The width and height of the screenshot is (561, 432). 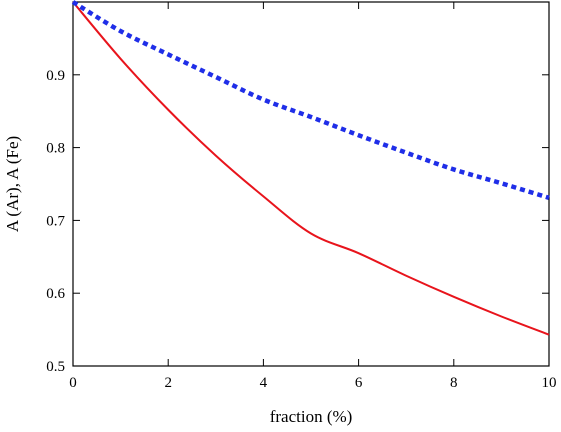 I want to click on y-tick-label: 0.8, so click(x=55, y=149).